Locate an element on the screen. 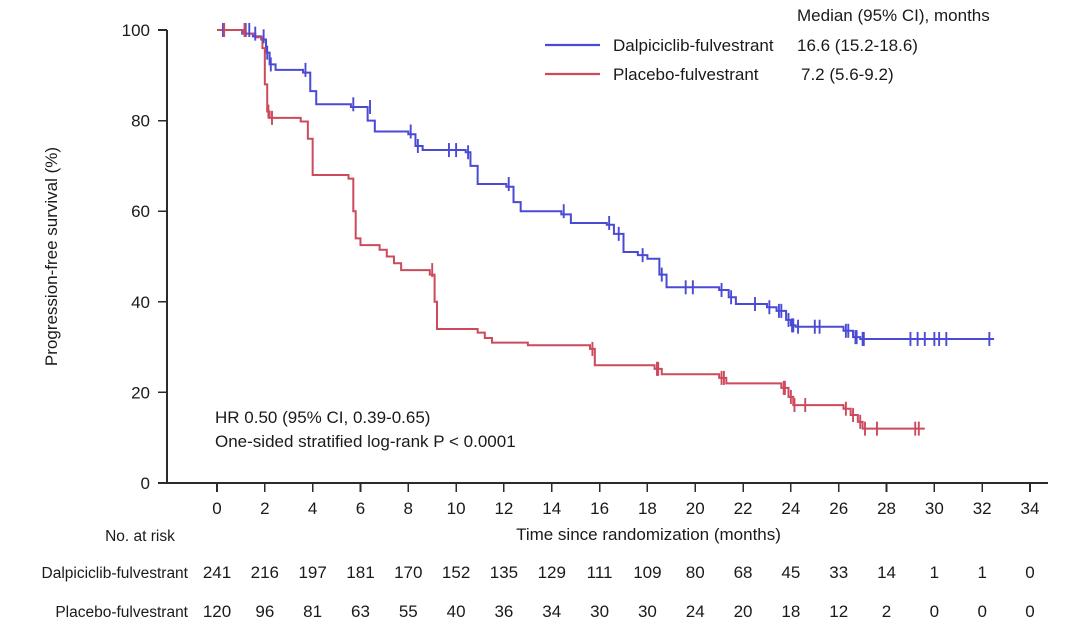  y-tick-label: 0 is located at coordinates (145, 483).